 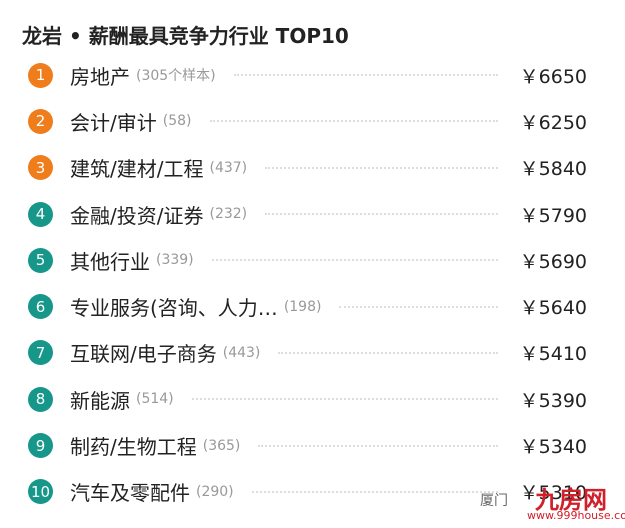 I want to click on industry-name: 房地产, so click(x=100, y=76).